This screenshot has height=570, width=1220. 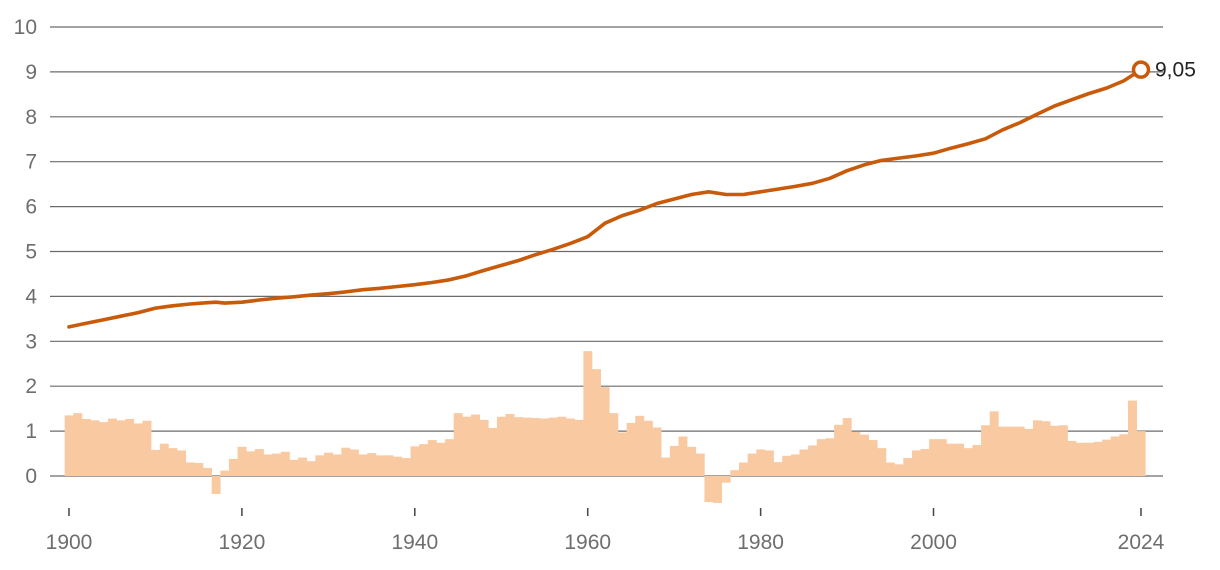 I want to click on bar-1998, so click(x=916, y=463).